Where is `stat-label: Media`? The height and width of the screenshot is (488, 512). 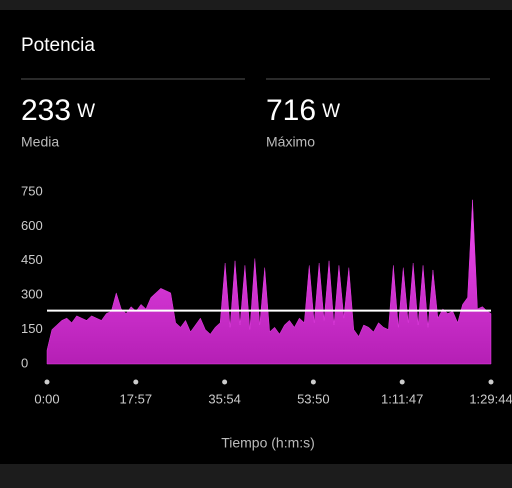 stat-label: Media is located at coordinates (40, 142).